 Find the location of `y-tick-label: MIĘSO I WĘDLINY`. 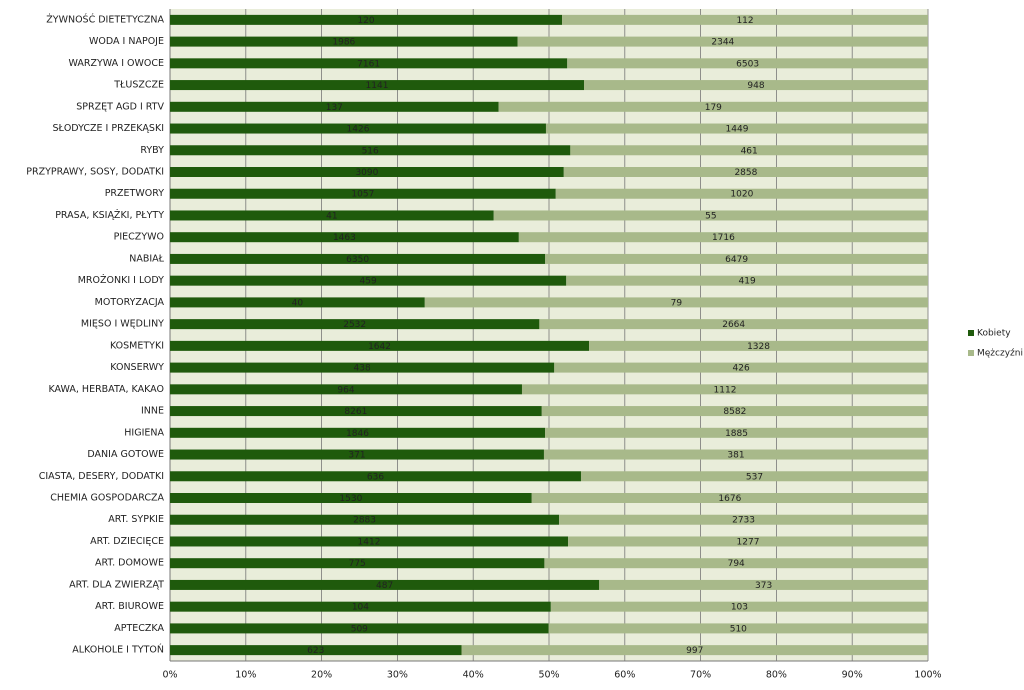

y-tick-label: MIĘSO I WĘDLINY is located at coordinates (122, 324).